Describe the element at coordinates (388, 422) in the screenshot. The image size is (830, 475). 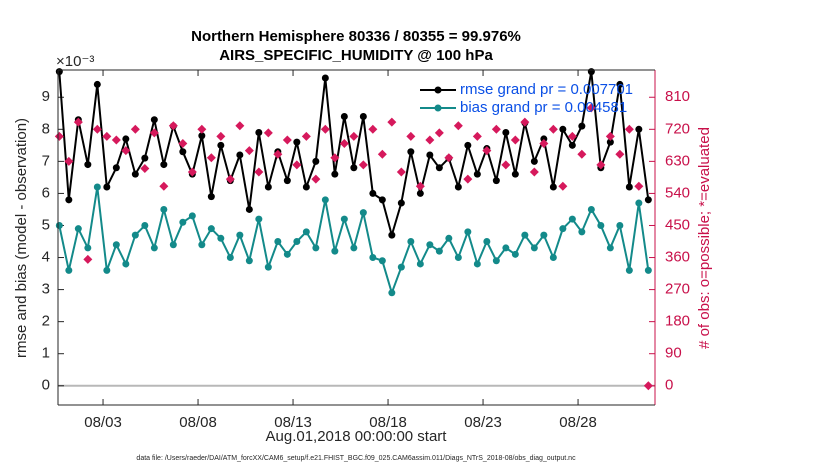
I see `x-tick-label: 08/18` at that location.